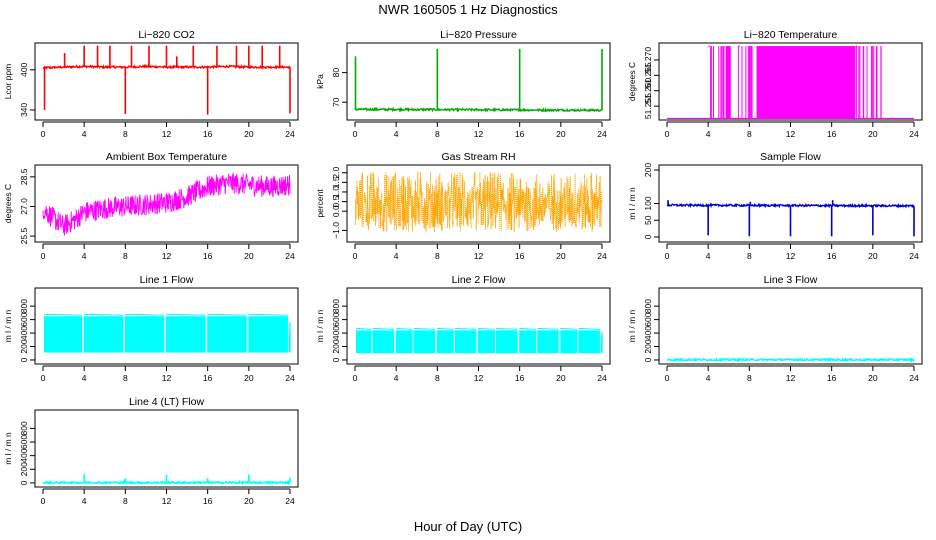 The width and height of the screenshot is (936, 540). Describe the element at coordinates (708, 134) in the screenshot. I see `panel-3-xtick-label: 4` at that location.